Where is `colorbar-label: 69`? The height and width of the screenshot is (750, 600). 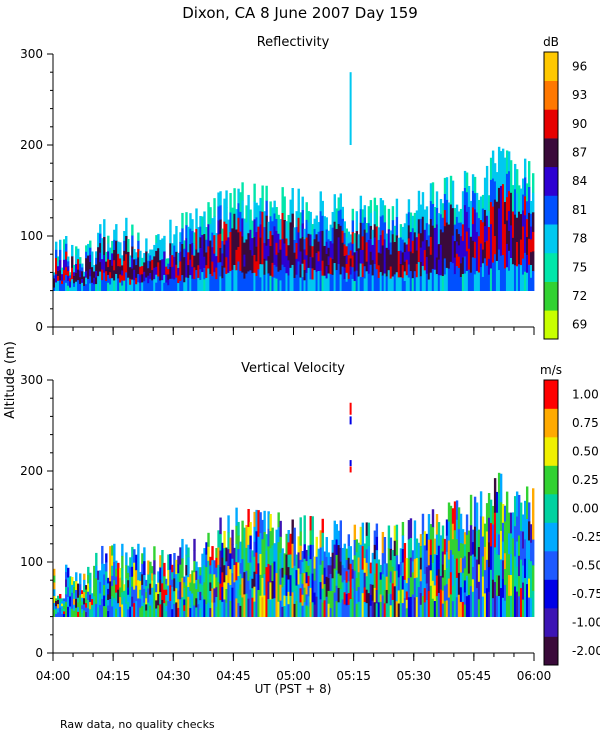
colorbar-label: 69 is located at coordinates (579, 325).